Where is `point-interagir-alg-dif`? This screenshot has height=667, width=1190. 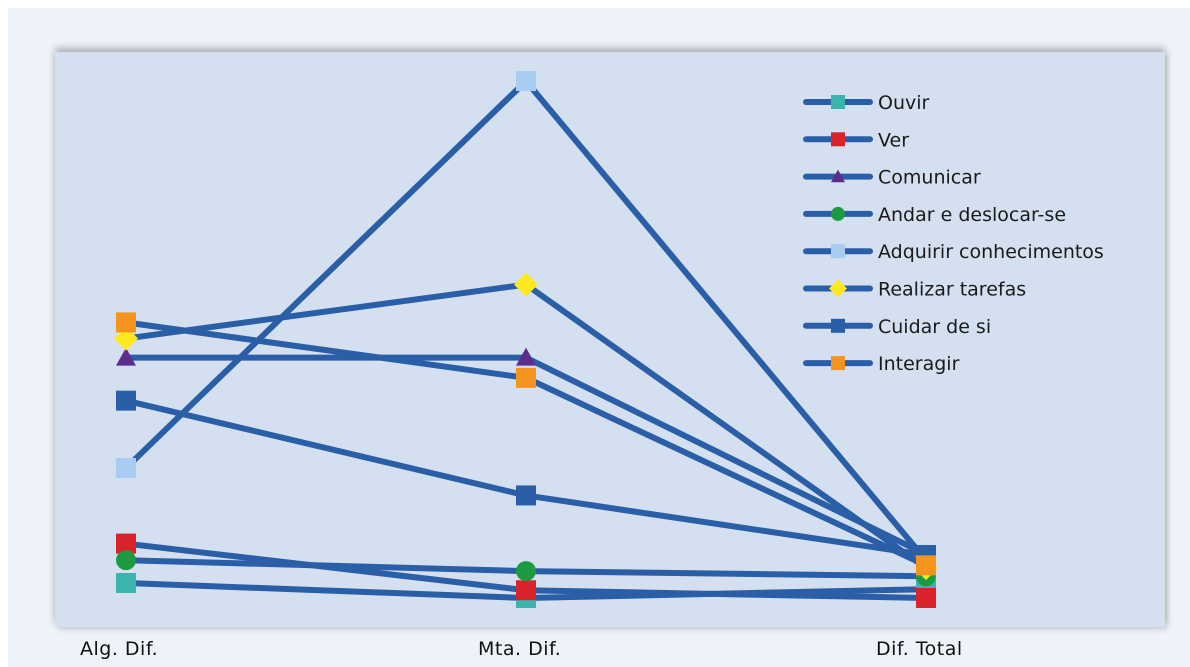
point-interagir-alg-dif is located at coordinates (126, 322).